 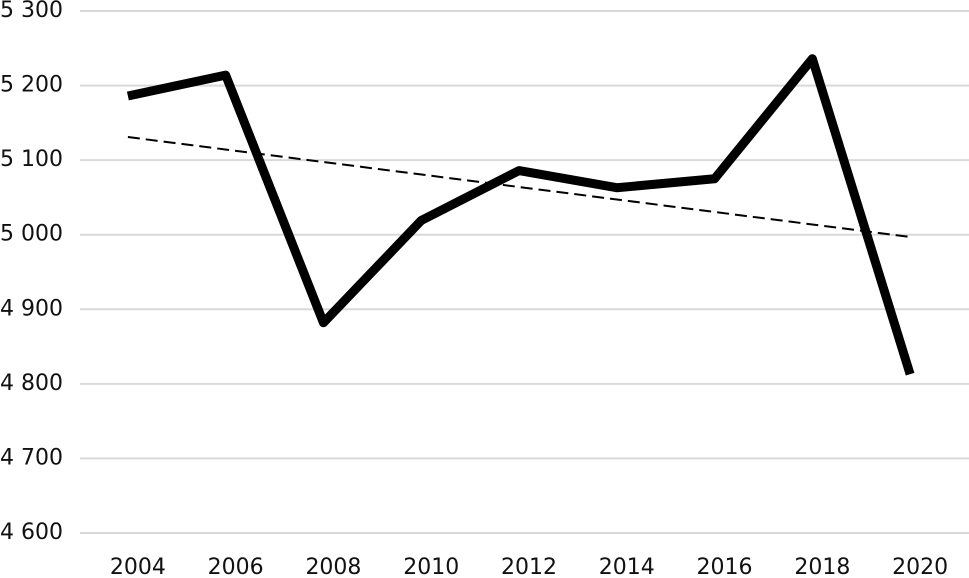 I want to click on y-tick-label: 4 600, so click(x=31, y=532).